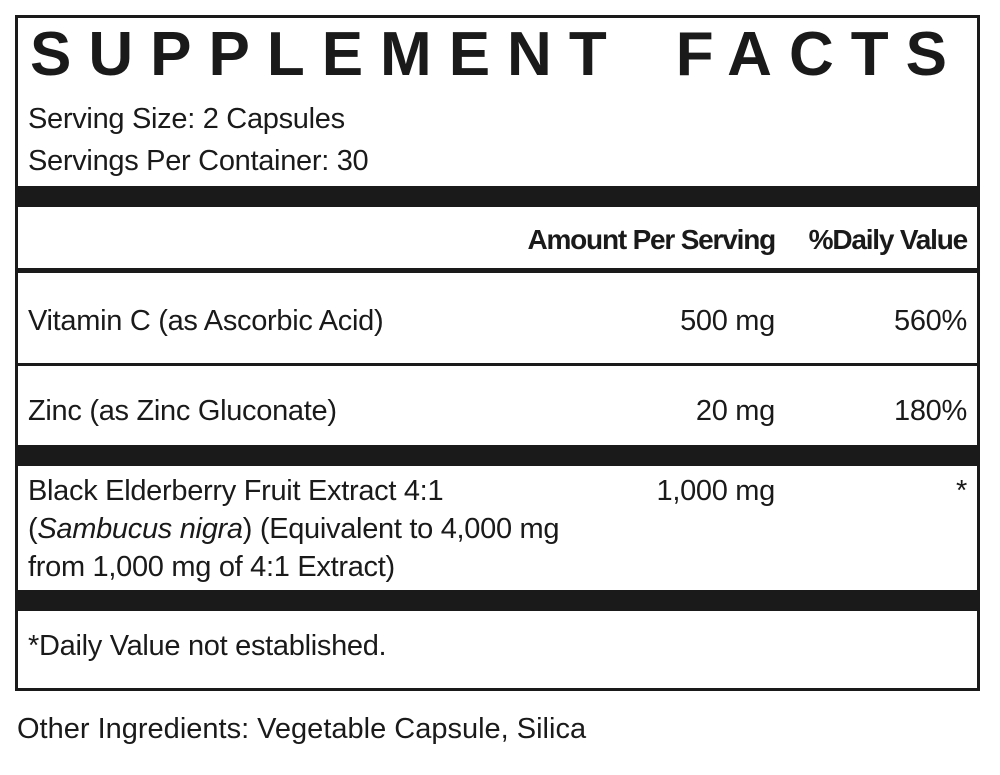 This screenshot has width=1000, height=775. What do you see at coordinates (651, 239) in the screenshot?
I see `header-amount: Amount Per Serving` at bounding box center [651, 239].